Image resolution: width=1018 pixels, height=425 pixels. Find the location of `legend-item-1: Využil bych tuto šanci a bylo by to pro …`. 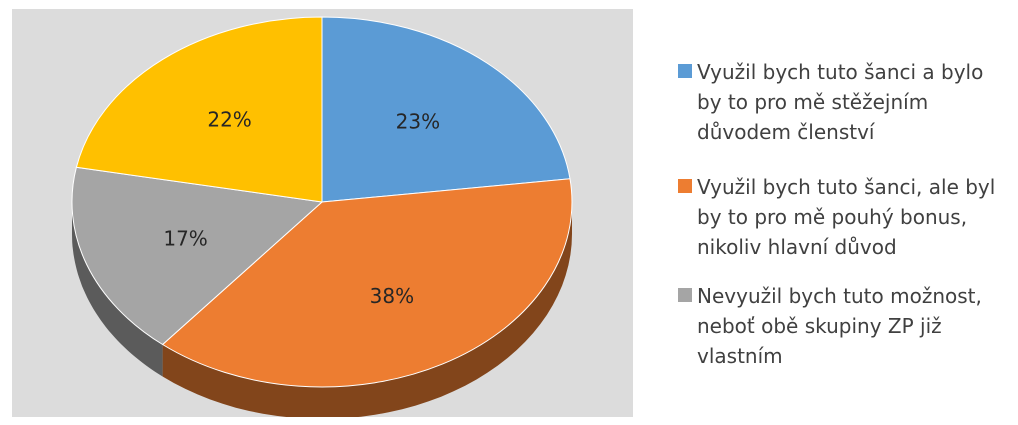

legend-item-1: Využil bych tuto šanci a bylo by to pro … is located at coordinates (839, 102).